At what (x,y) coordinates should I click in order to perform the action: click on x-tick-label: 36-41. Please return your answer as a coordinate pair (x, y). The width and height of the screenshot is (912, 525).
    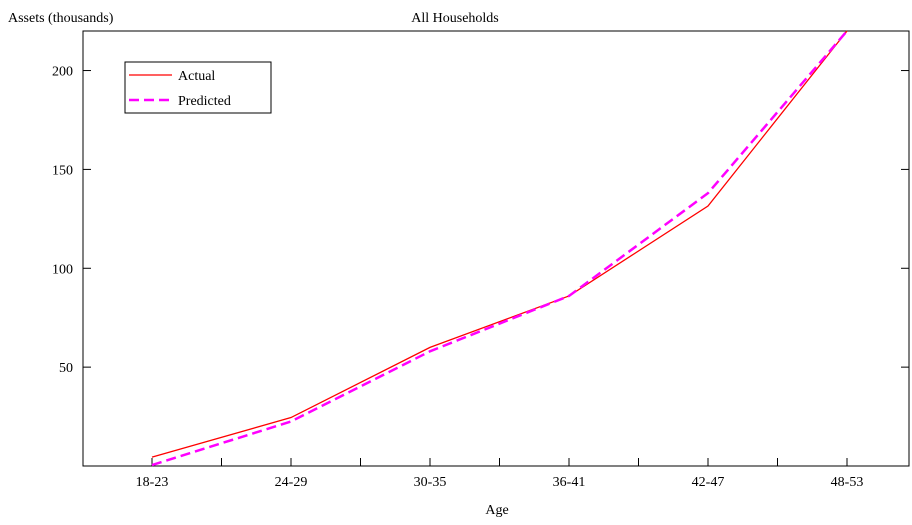
    Looking at the image, I should click on (569, 482).